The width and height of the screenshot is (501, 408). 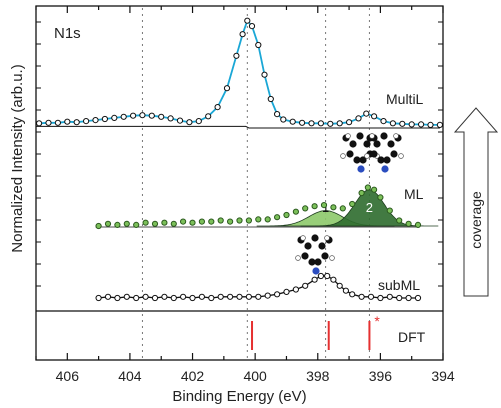 What do you see at coordinates (67, 33) in the screenshot?
I see `panel-label: N1s` at bounding box center [67, 33].